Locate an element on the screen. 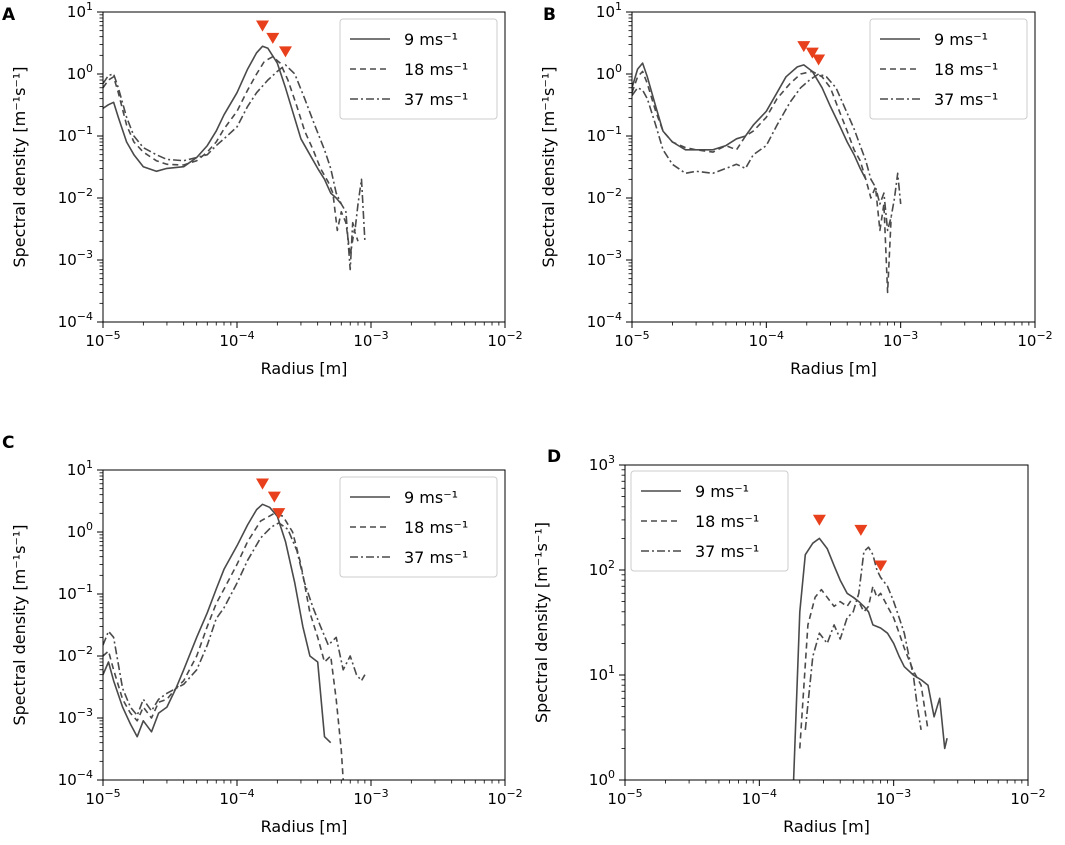  y-tick-label: 10² is located at coordinates (602, 568).